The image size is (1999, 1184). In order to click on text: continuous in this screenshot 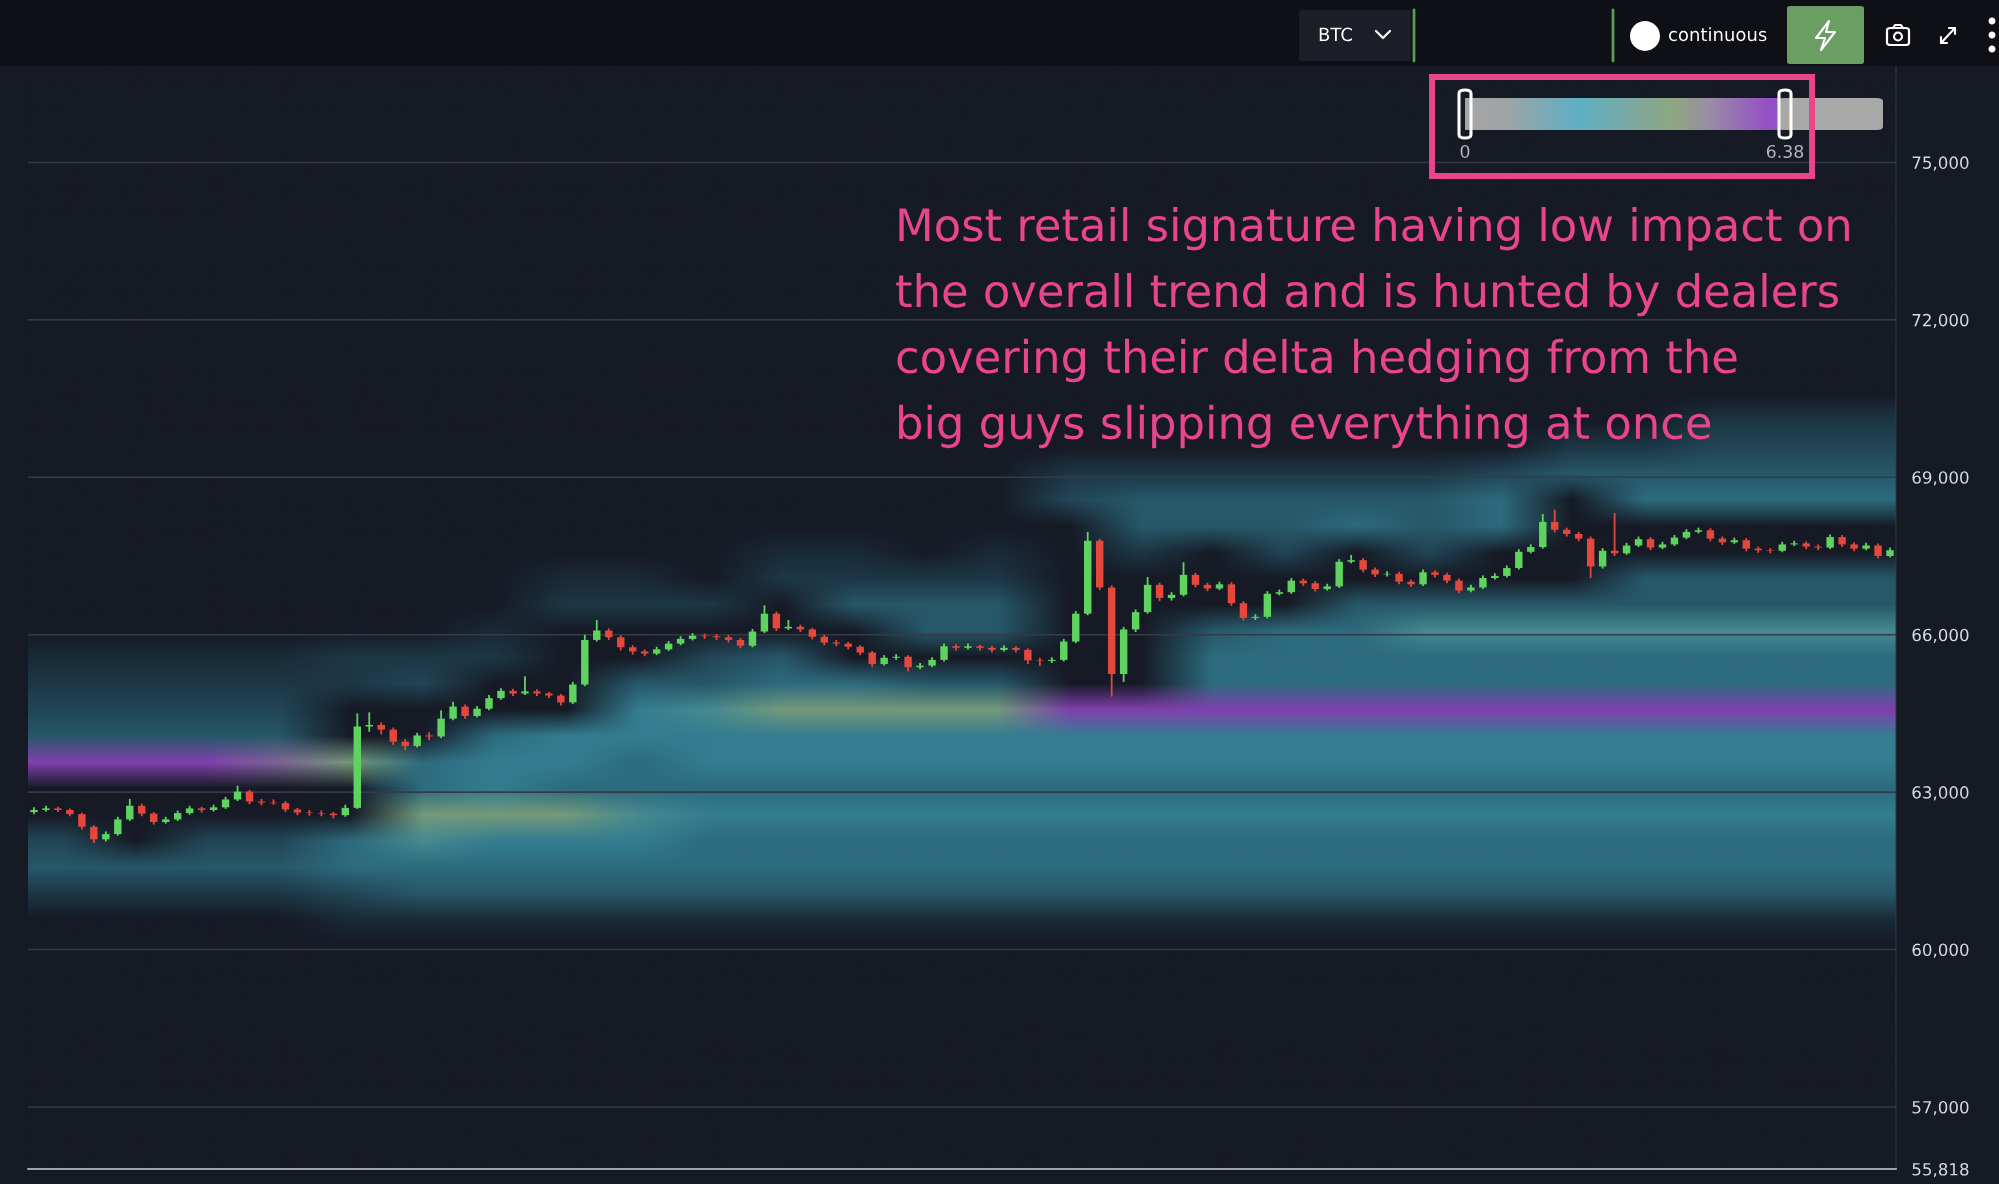, I will do `click(1718, 34)`.